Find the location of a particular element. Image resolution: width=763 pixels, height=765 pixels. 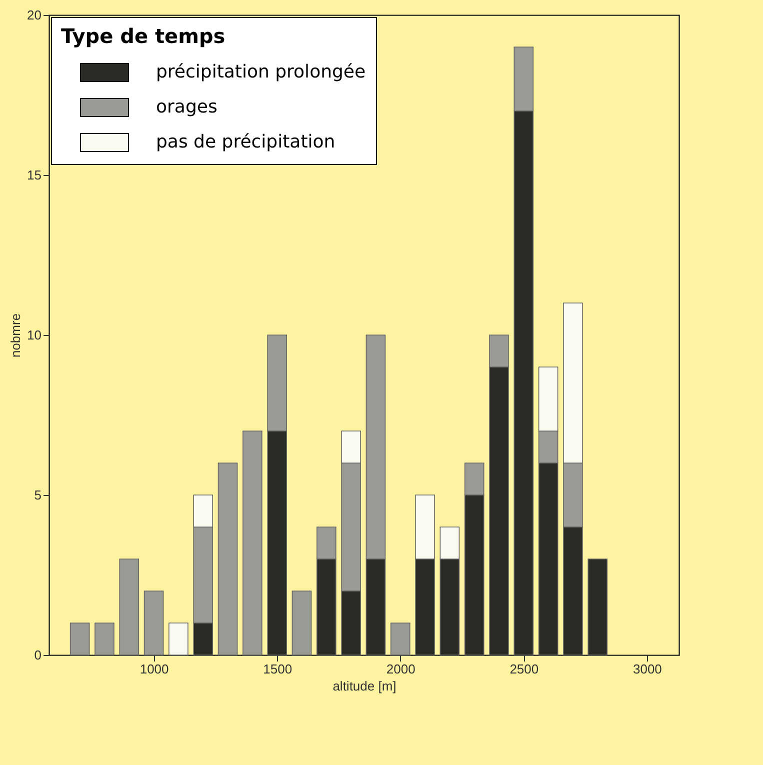

y-tick-label: 10 is located at coordinates (34, 335).